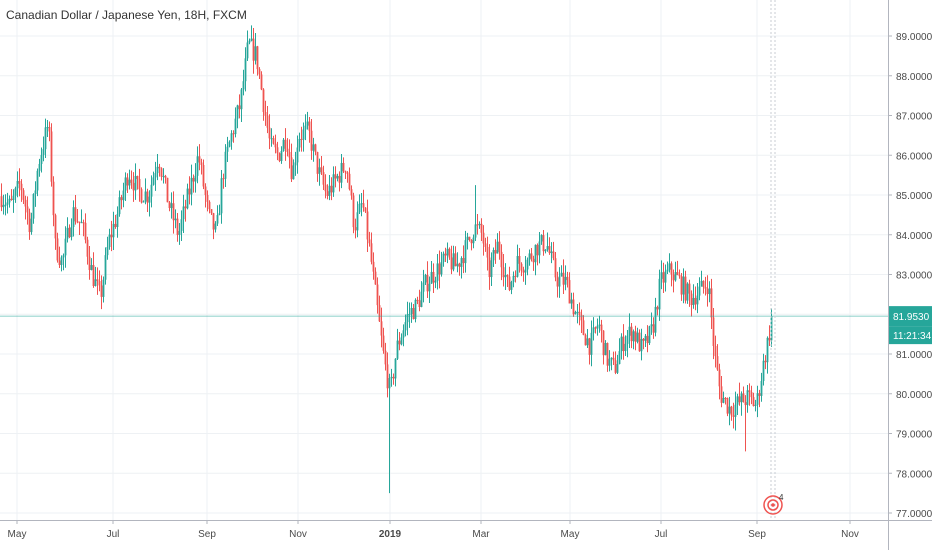 This screenshot has width=932, height=555. What do you see at coordinates (914, 514) in the screenshot?
I see `price-label: 77.0000` at bounding box center [914, 514].